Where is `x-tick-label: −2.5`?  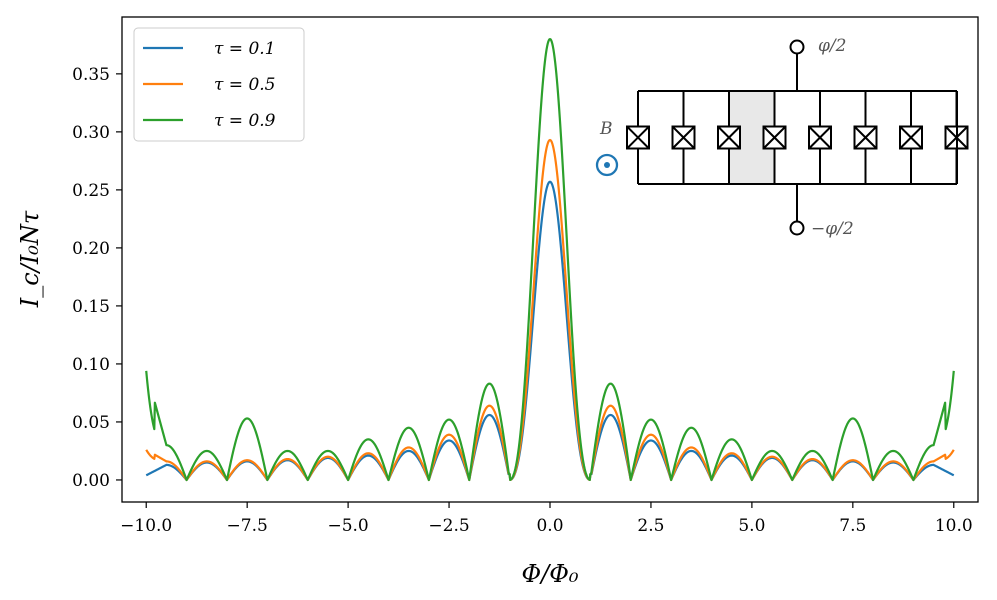 x-tick-label: −2.5 is located at coordinates (448, 526).